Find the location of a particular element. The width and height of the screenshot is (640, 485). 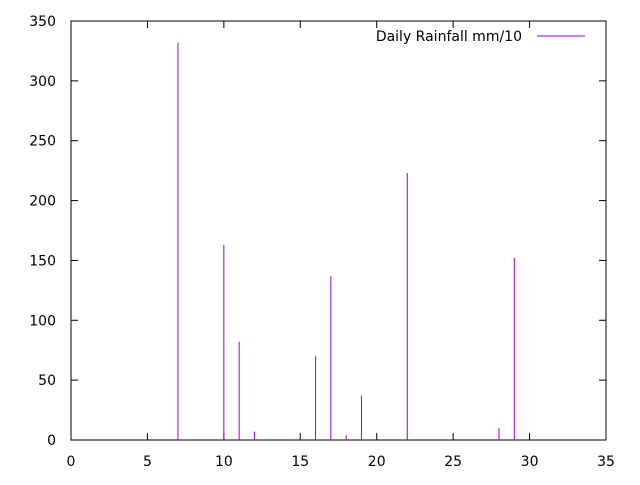

x-tick-label: 5 is located at coordinates (147, 462).